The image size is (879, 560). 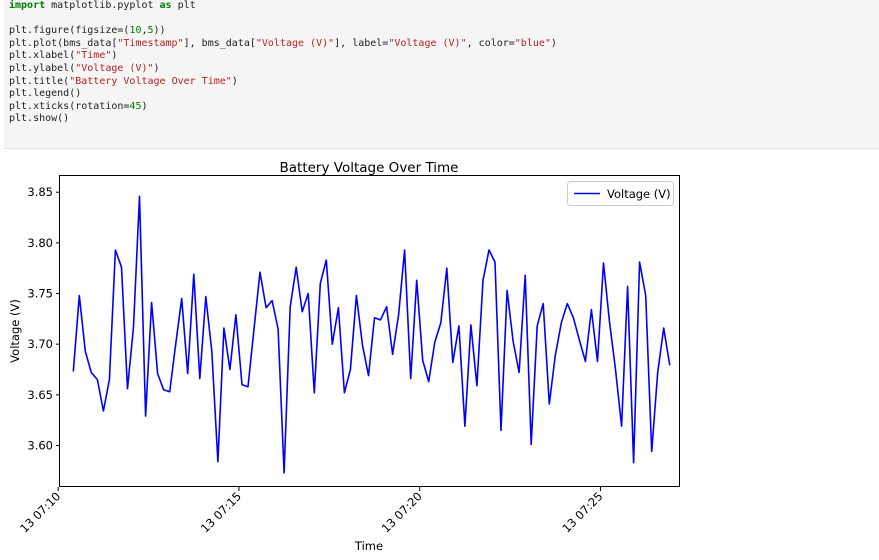 I want to click on y-tick-label: 3.80, so click(x=40, y=243).